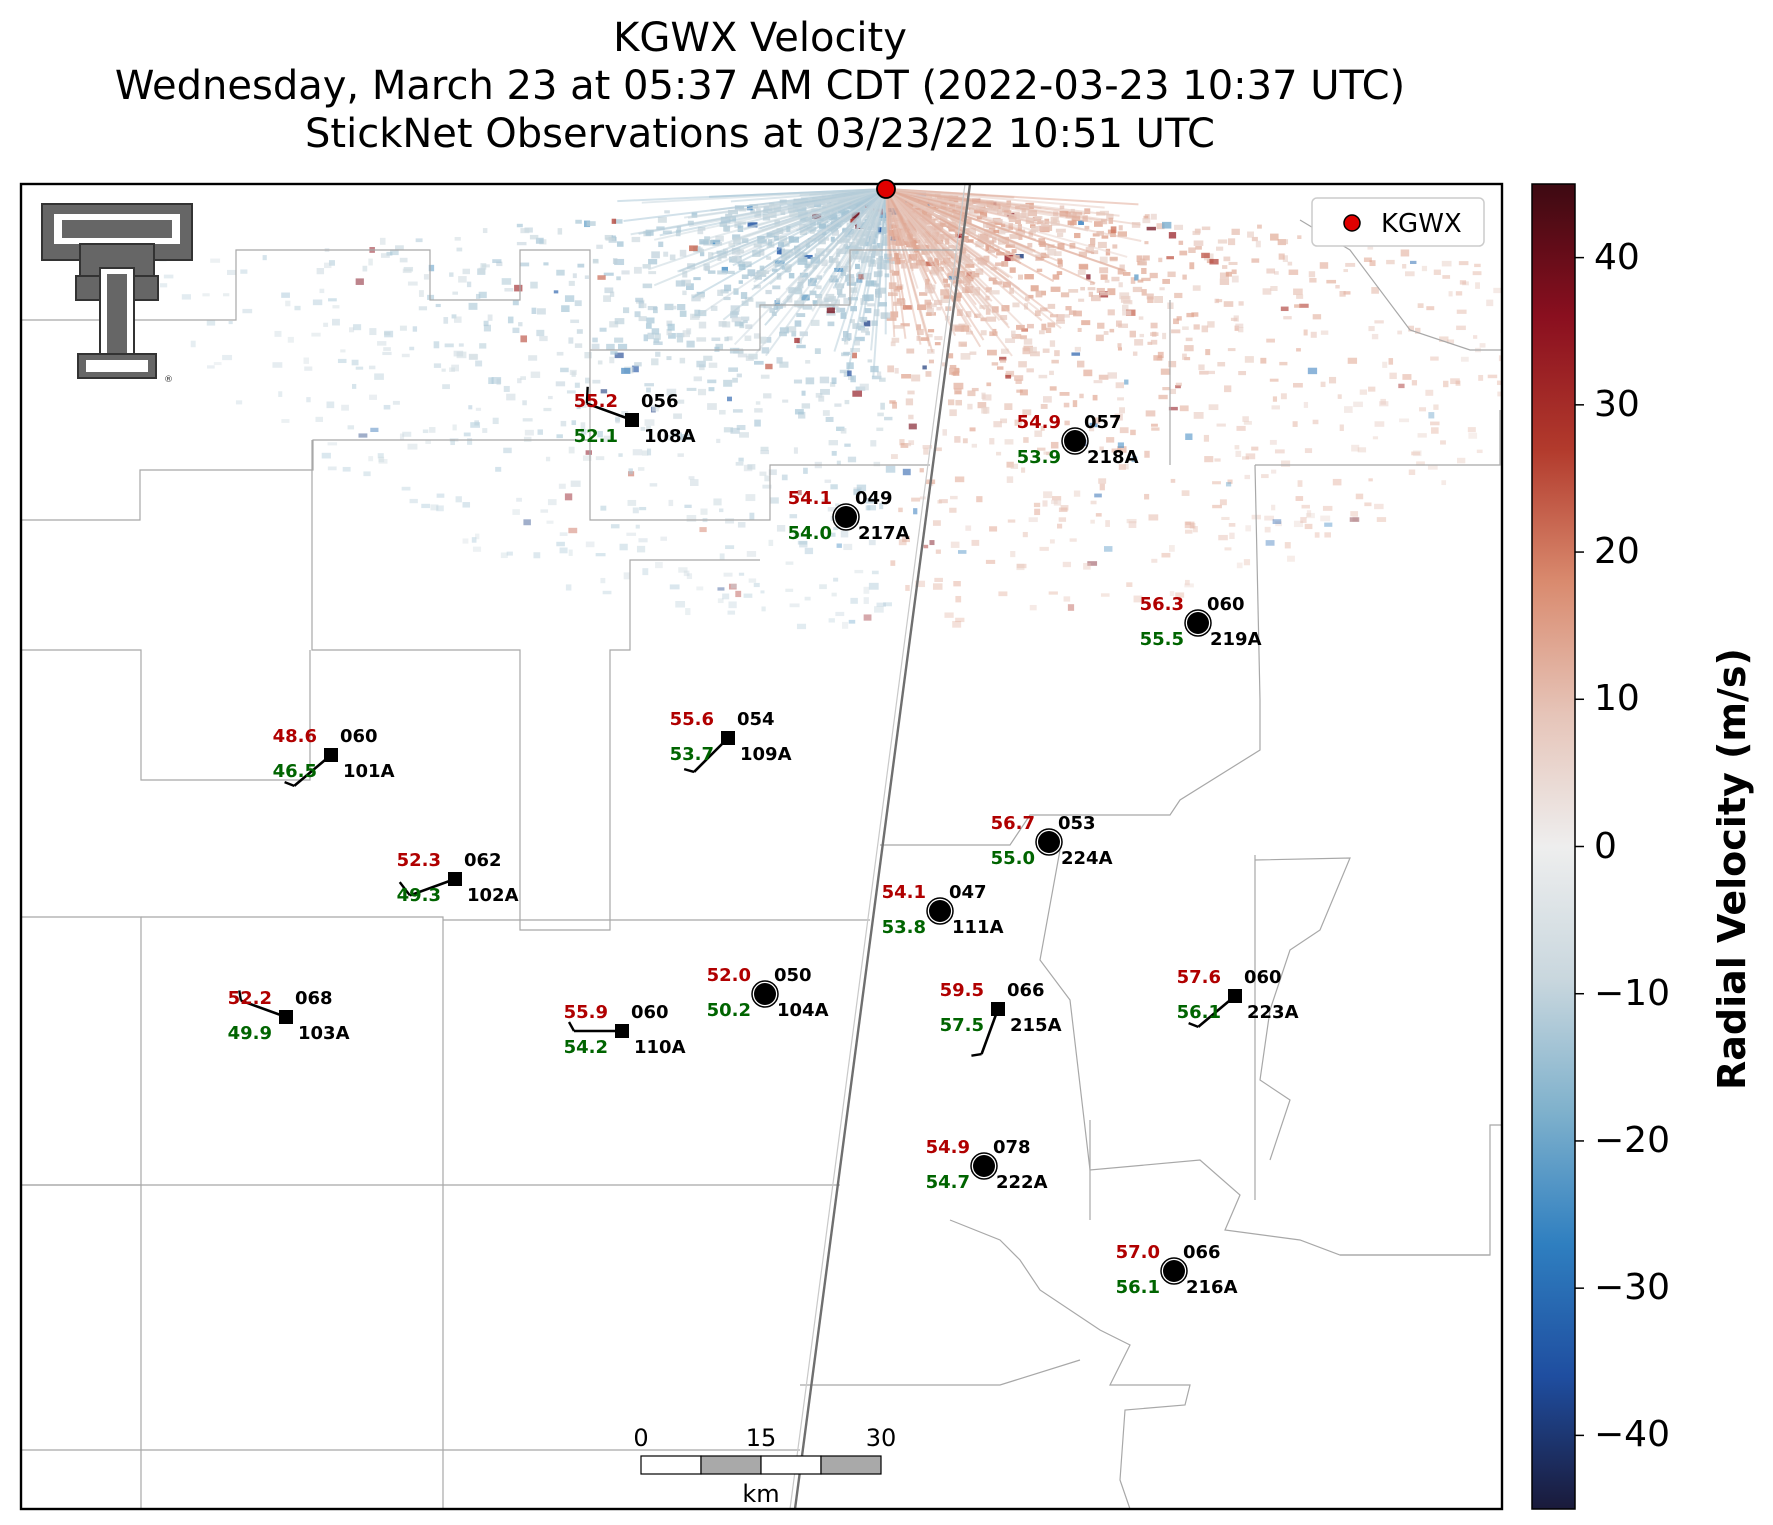 This screenshot has height=1525, width=1773. I want to click on wind-direction-label: 068, so click(314, 998).